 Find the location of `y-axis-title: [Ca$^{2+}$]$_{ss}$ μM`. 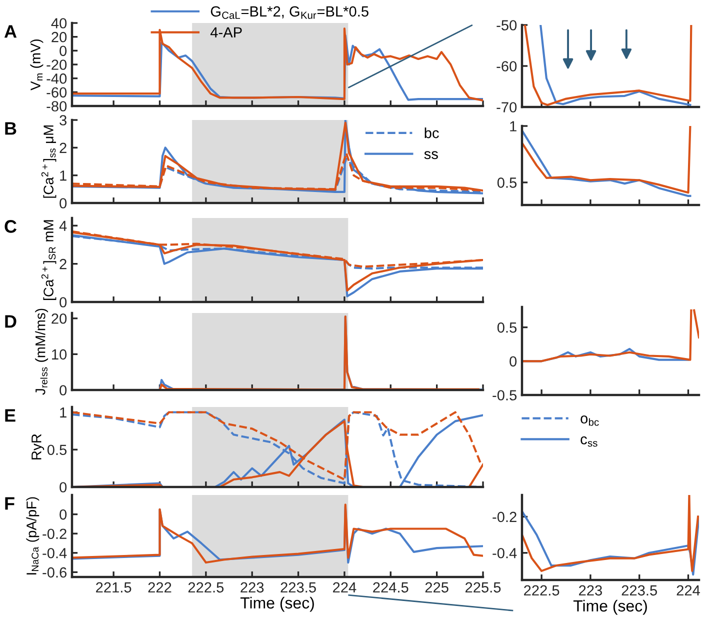

y-axis-title: [Ca$^{2+}$]$_{ss}$ μM is located at coordinates (48, 161).